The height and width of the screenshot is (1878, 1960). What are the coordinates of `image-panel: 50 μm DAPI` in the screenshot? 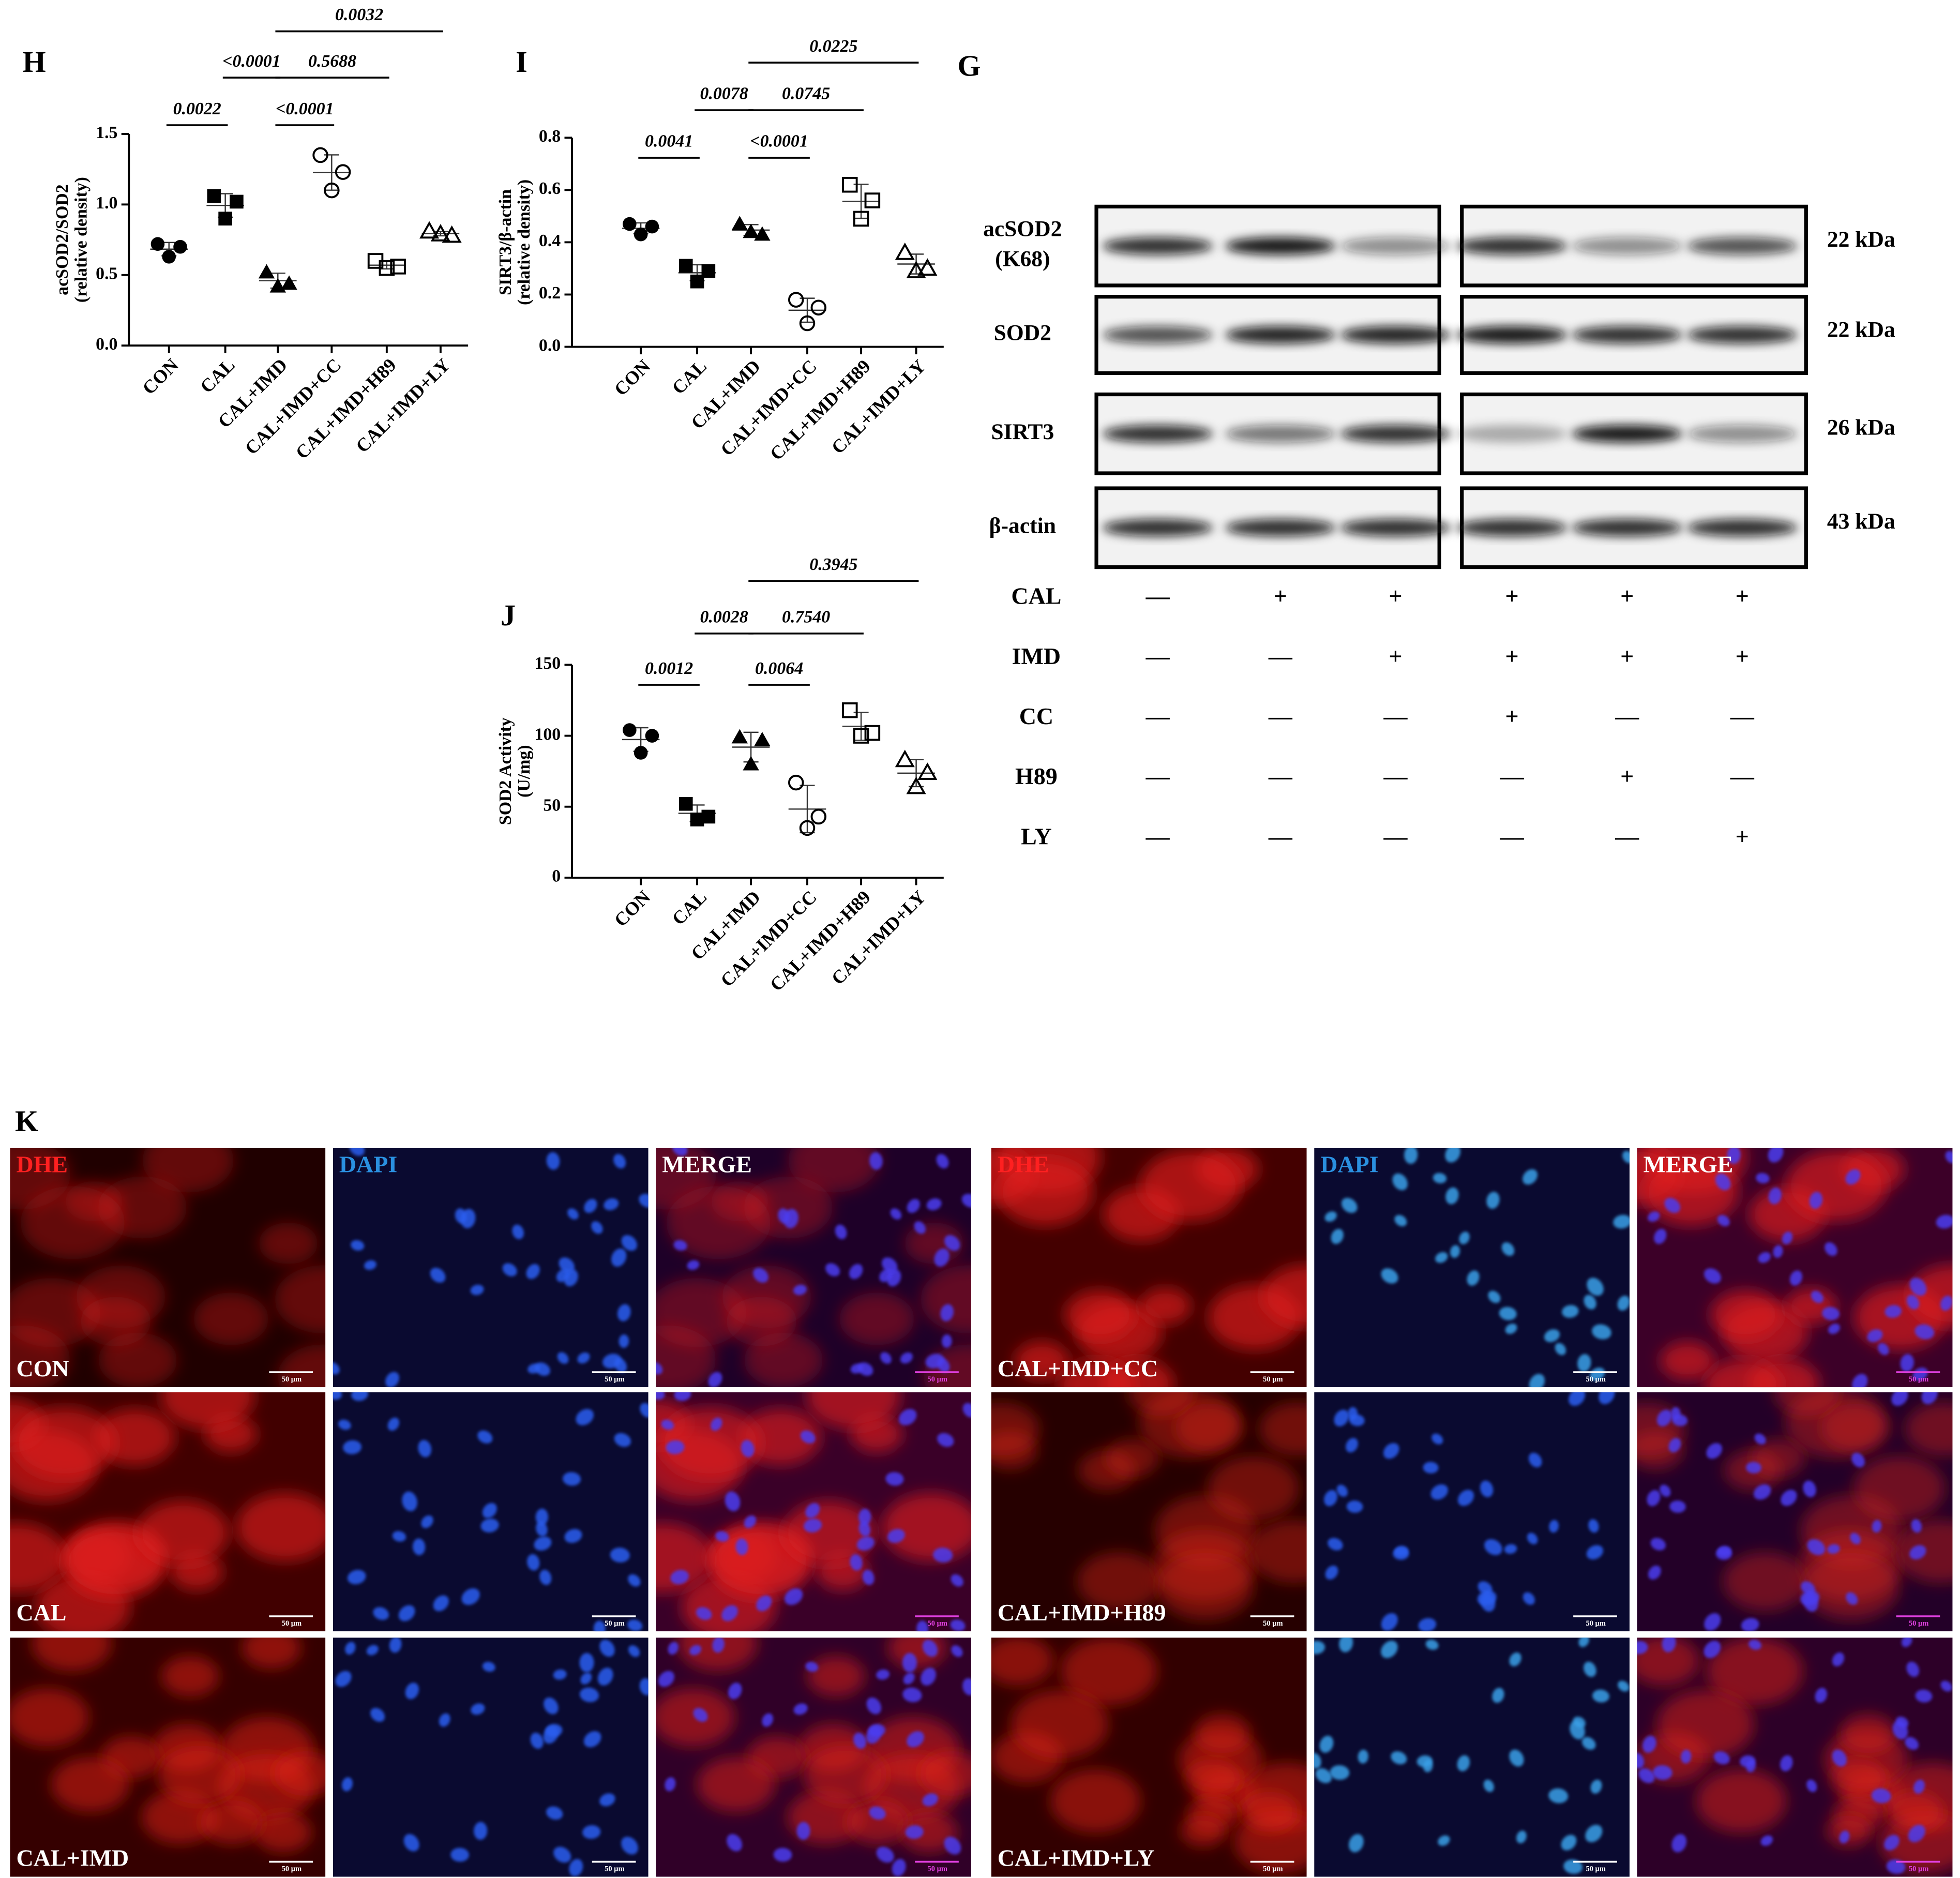 It's located at (1472, 1268).